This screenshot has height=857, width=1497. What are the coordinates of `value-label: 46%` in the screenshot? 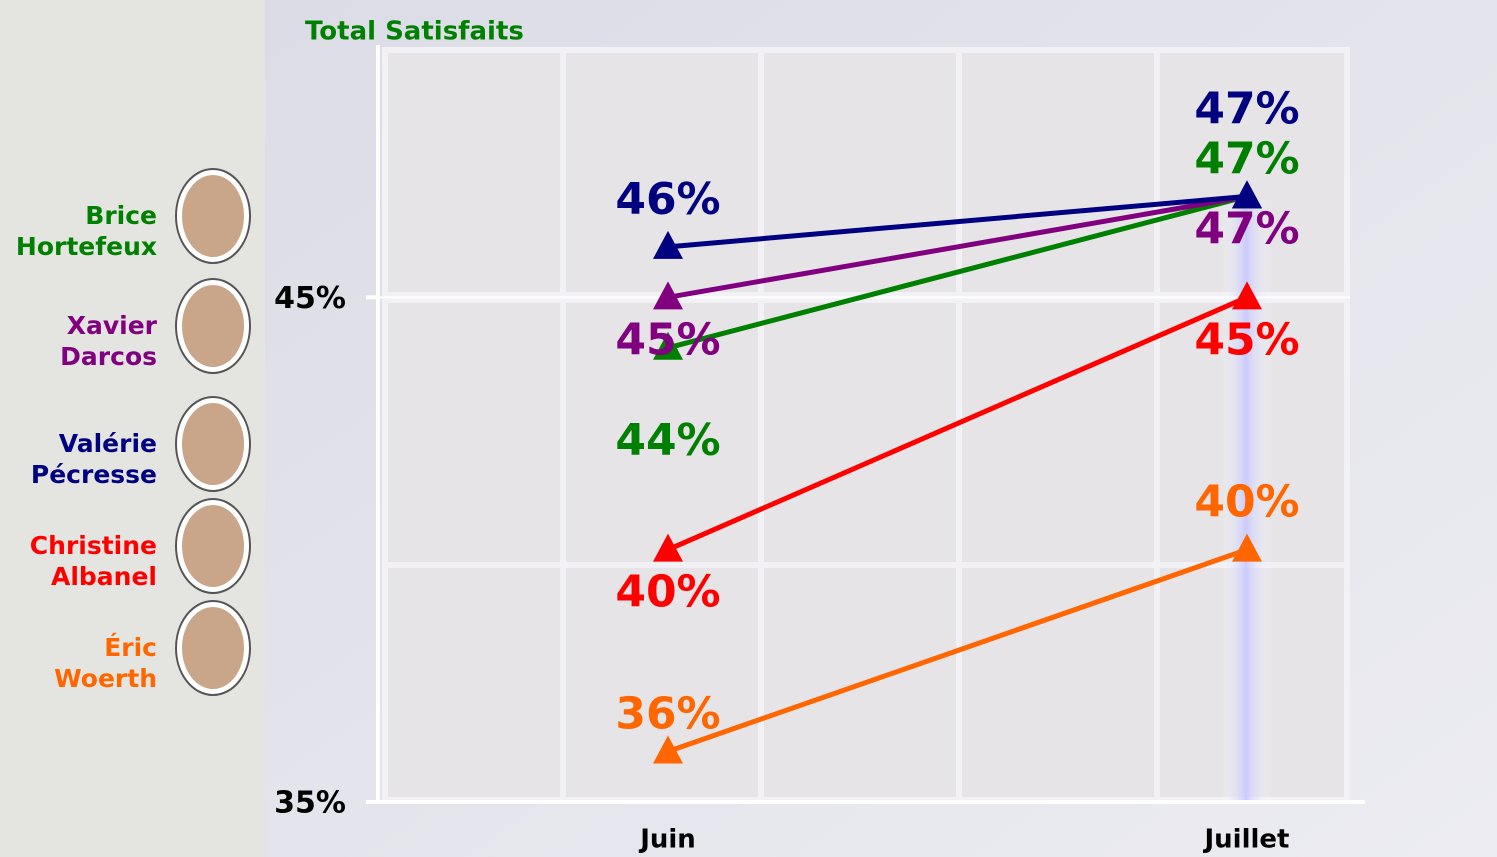 It's located at (667, 199).